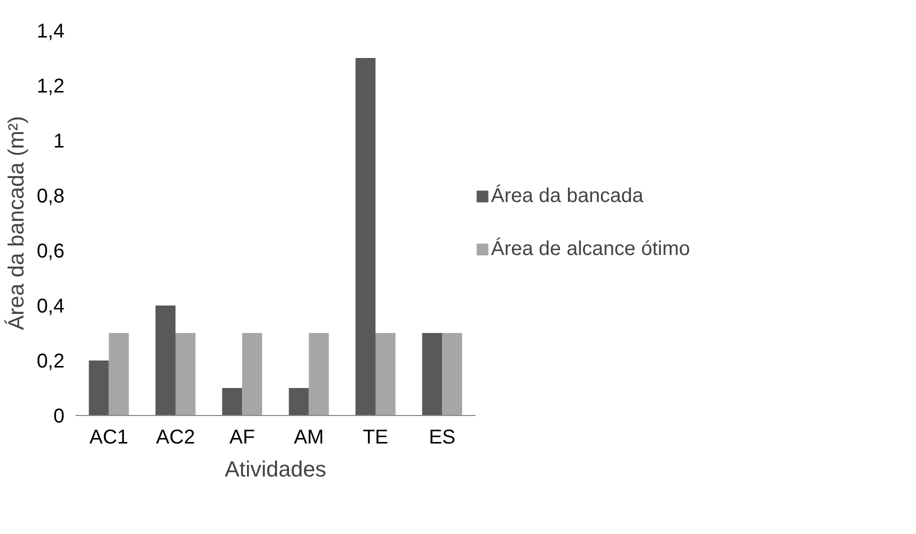 The width and height of the screenshot is (916, 534). I want to click on y-tick-label: 0,2, so click(50, 361).